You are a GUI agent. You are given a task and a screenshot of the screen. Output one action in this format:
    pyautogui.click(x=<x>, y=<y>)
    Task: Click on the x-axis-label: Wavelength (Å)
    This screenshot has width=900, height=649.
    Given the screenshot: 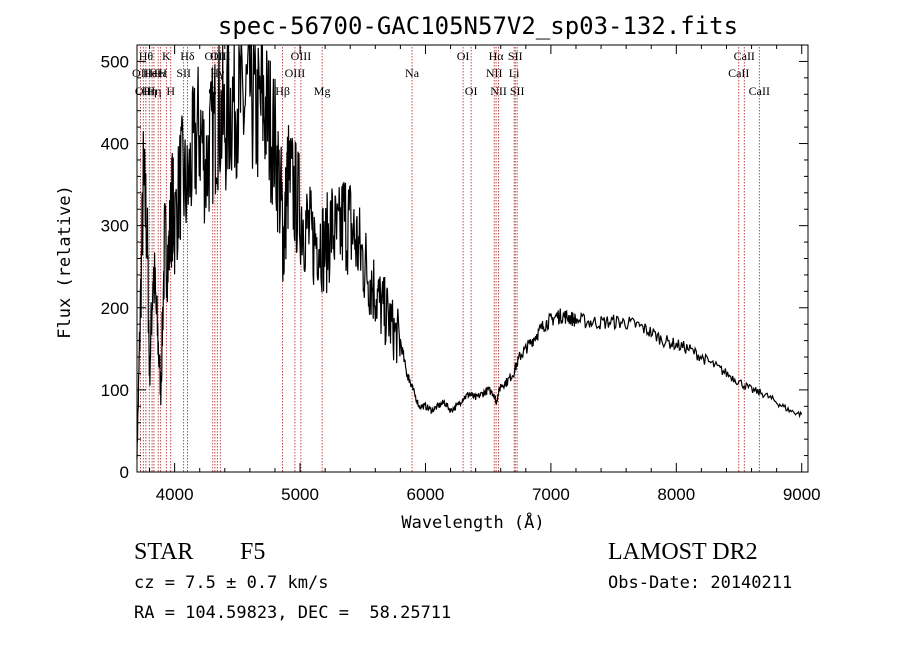 What is the action you would take?
    pyautogui.click(x=472, y=522)
    